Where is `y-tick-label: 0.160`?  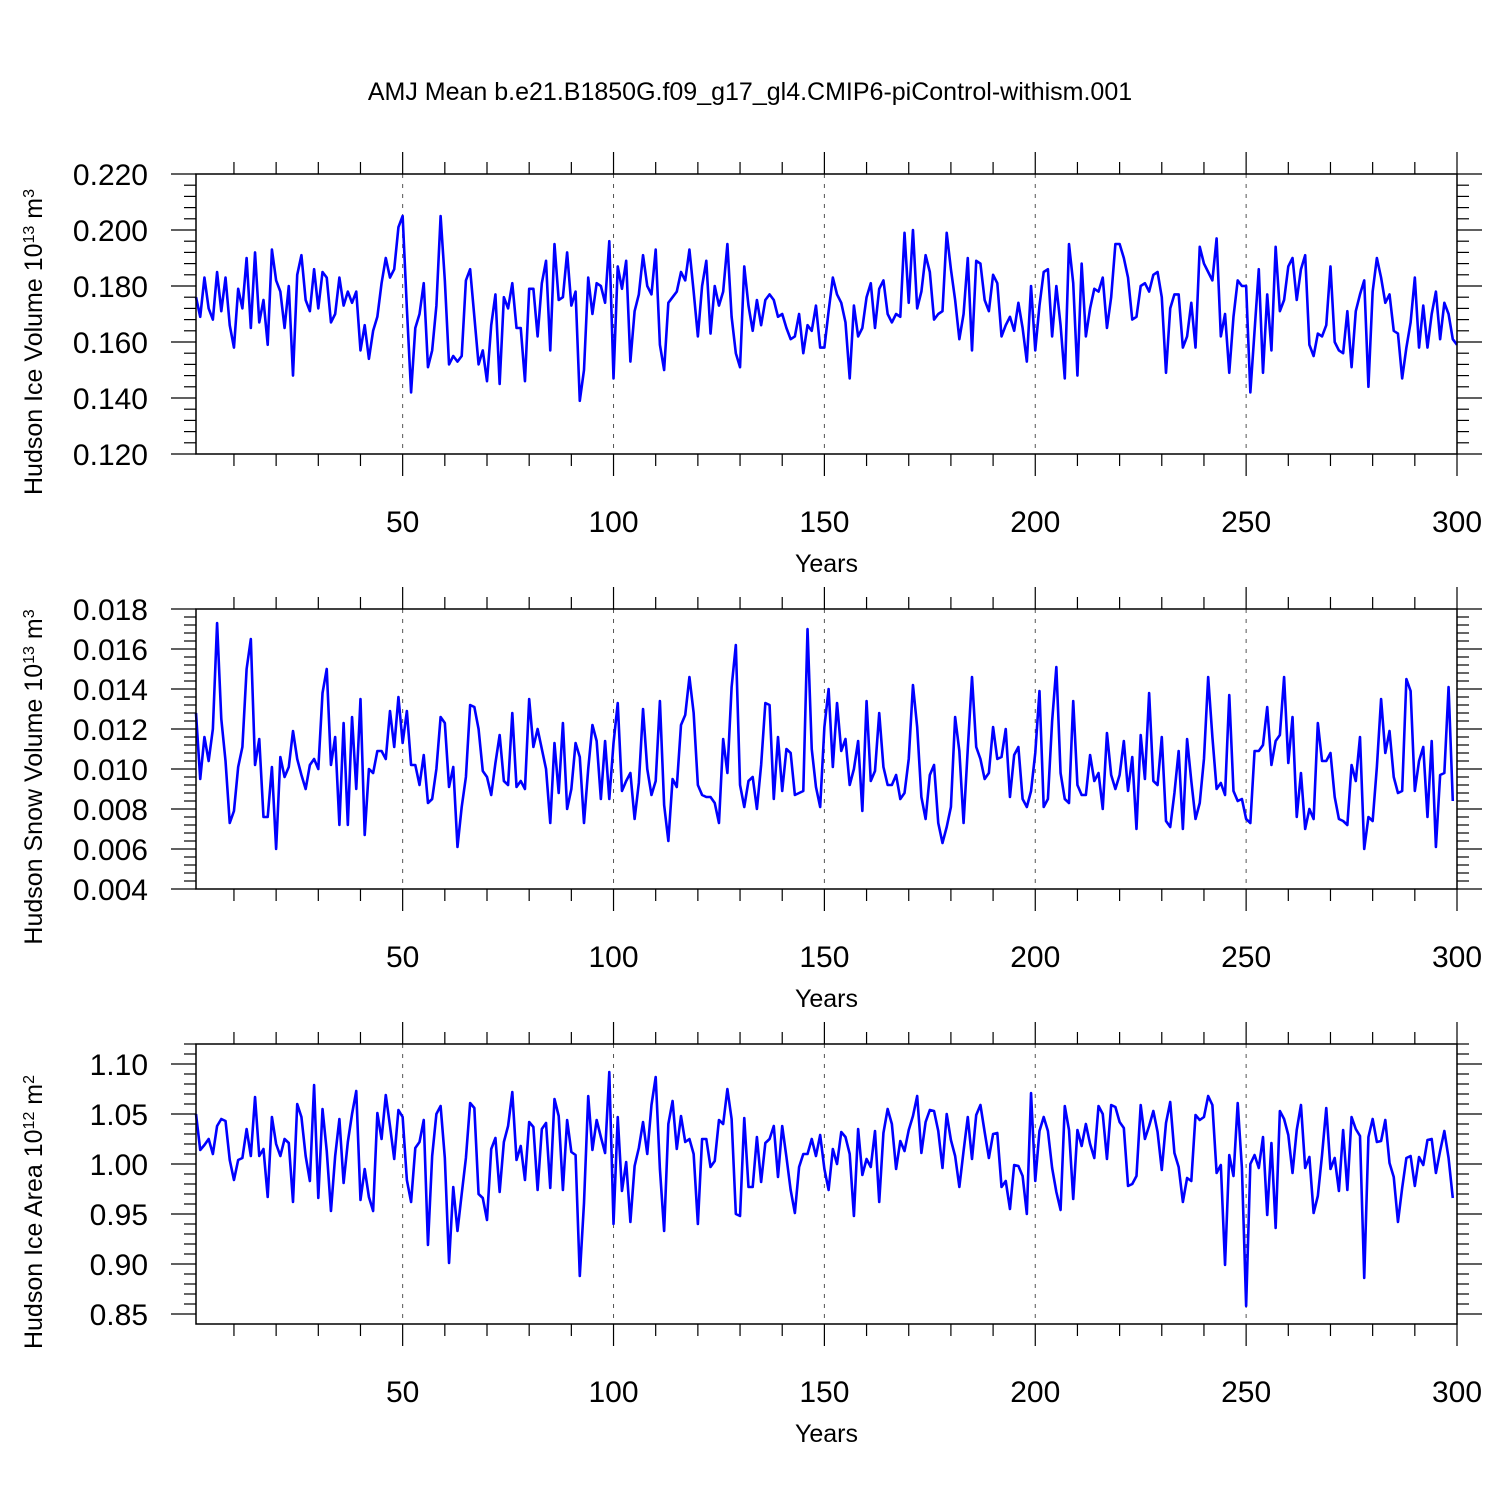
y-tick-label: 0.160 is located at coordinates (110, 343).